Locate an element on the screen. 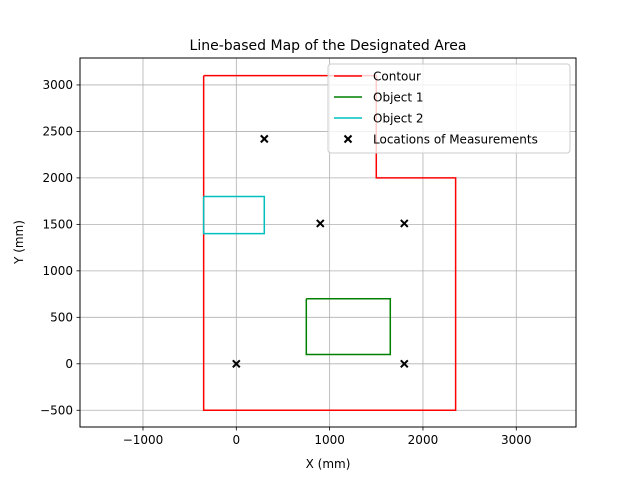 The width and height of the screenshot is (640, 480). x-tick-label: 1000 is located at coordinates (329, 440).